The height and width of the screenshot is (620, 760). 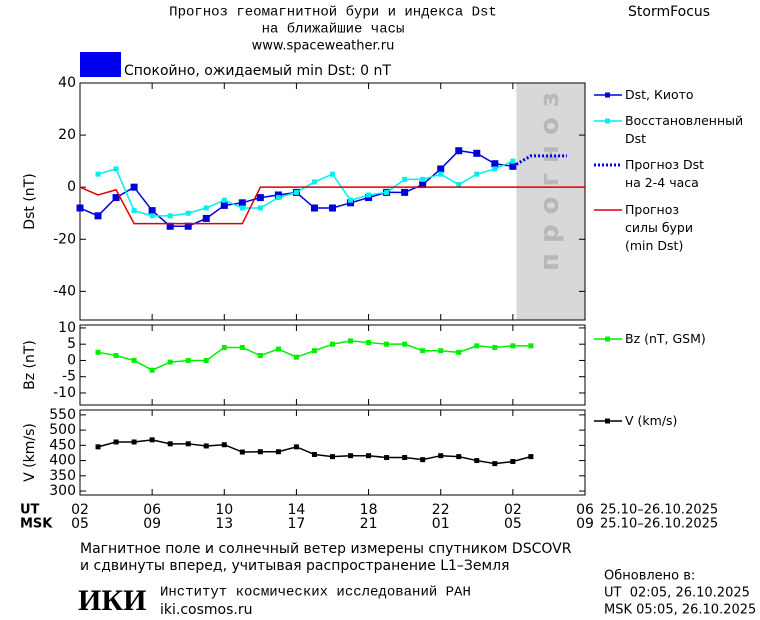 What do you see at coordinates (62, 430) in the screenshot?
I see `y-tick-label: 500` at bounding box center [62, 430].